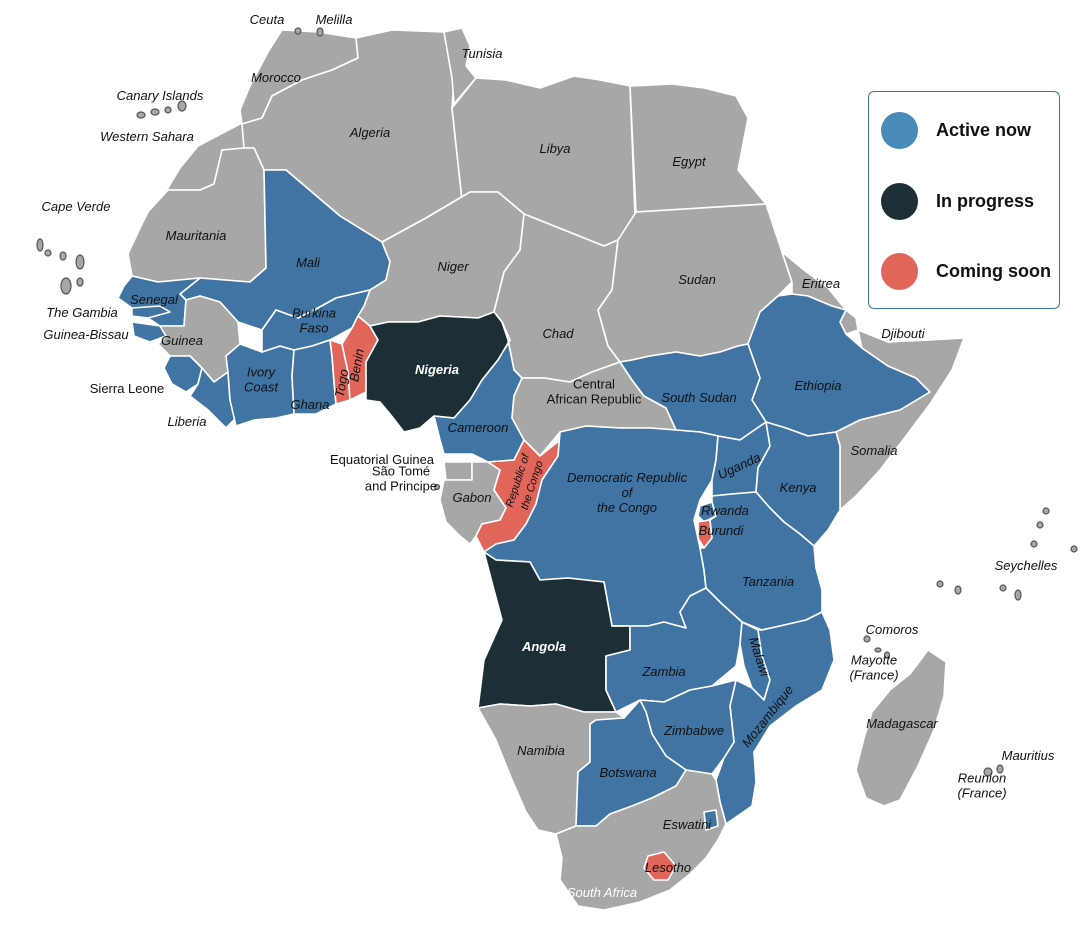  Describe the element at coordinates (543, 646) in the screenshot. I see `label-angola: Angola` at that location.